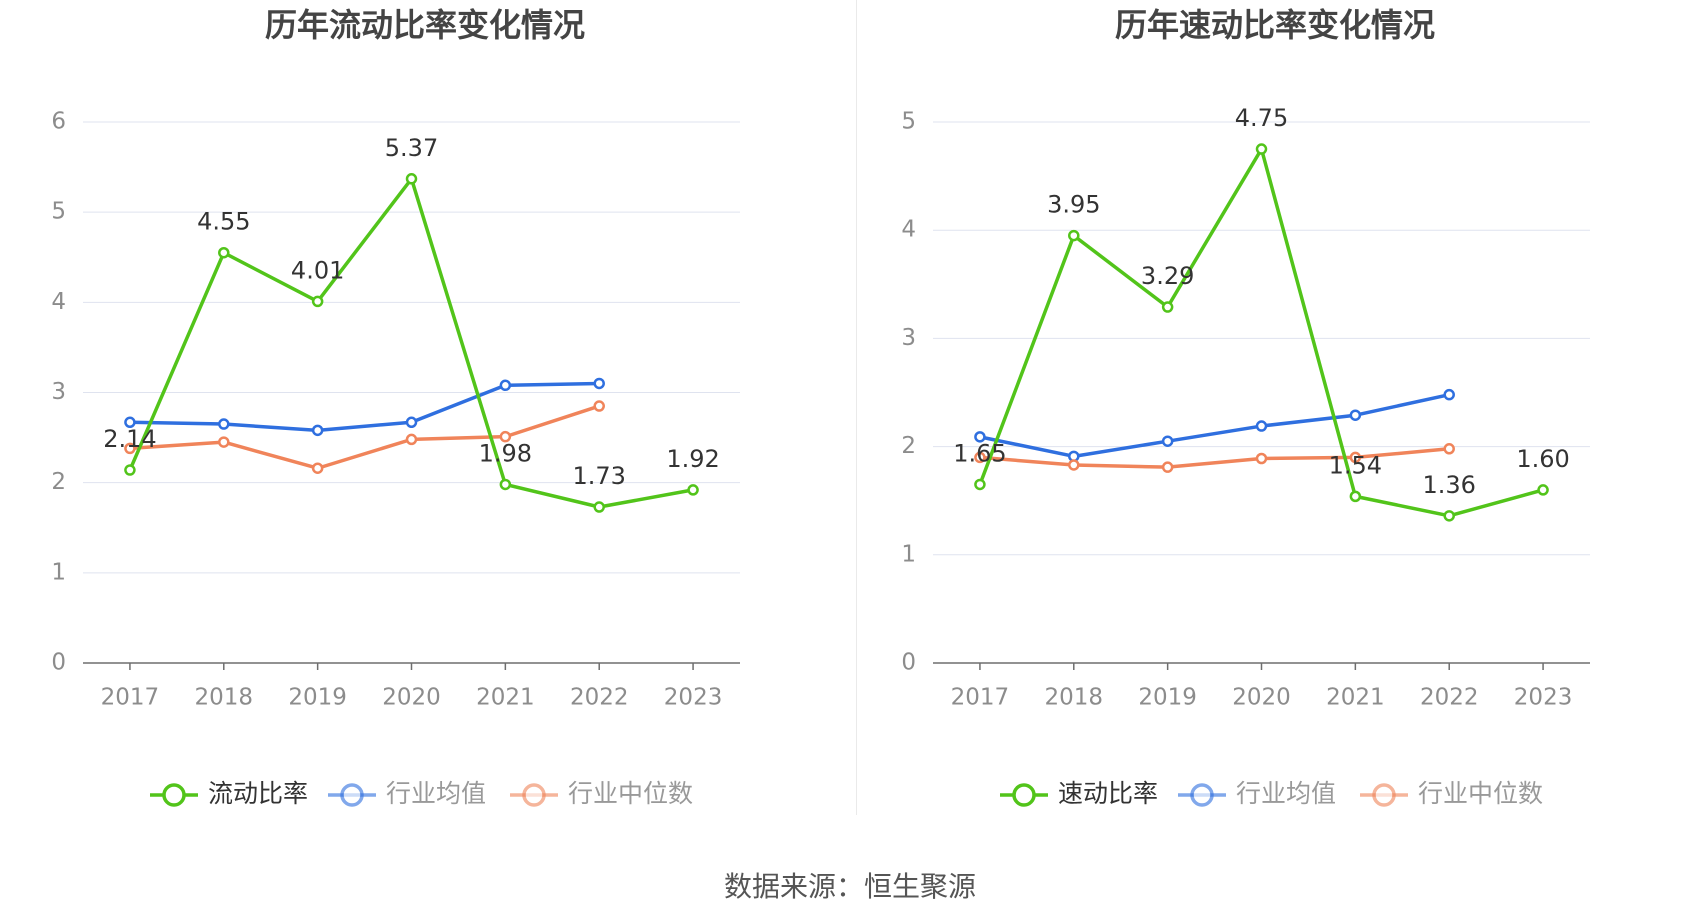 This screenshot has height=918, width=1700. What do you see at coordinates (1448, 485) in the screenshot?
I see `data-label: 1.36` at bounding box center [1448, 485].